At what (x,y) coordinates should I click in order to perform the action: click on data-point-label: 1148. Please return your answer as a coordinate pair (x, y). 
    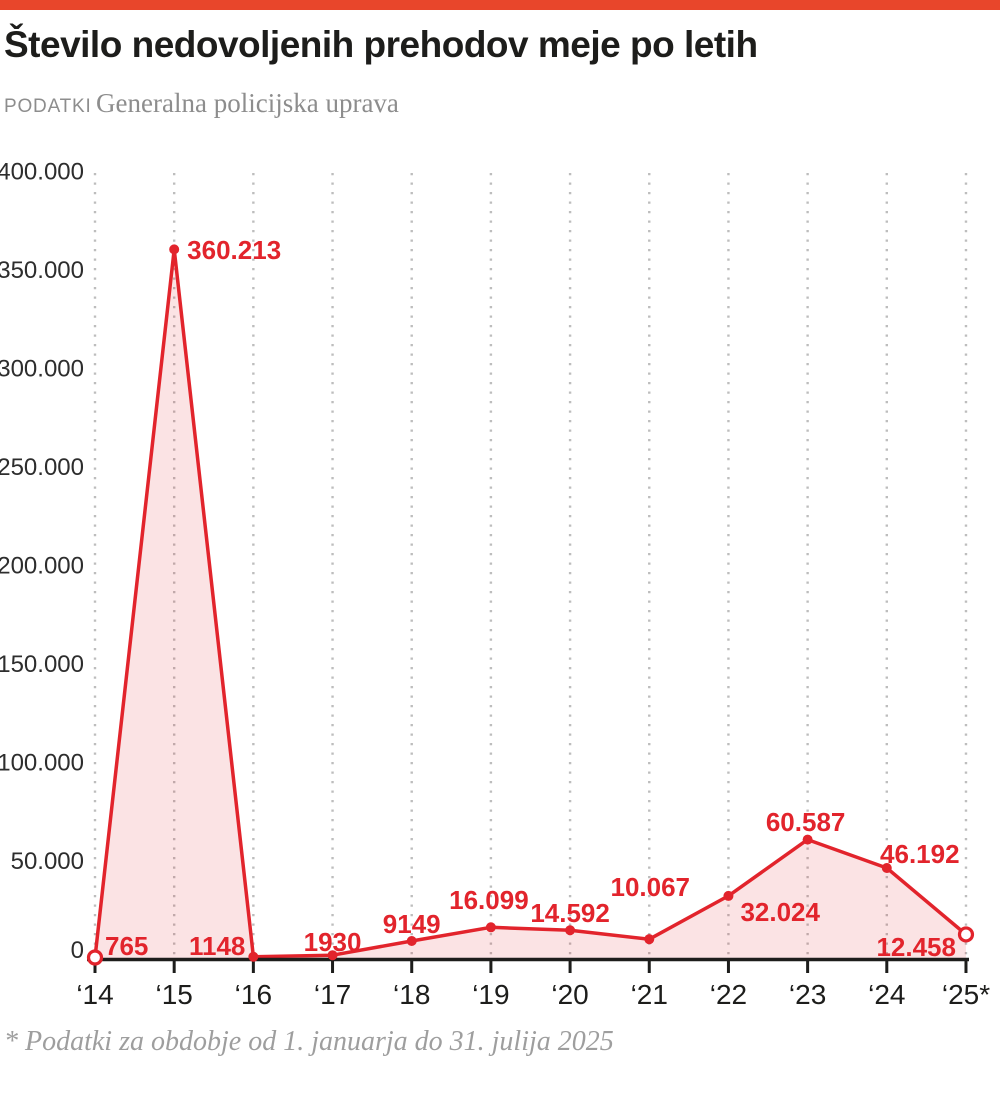
    Looking at the image, I should click on (217, 946).